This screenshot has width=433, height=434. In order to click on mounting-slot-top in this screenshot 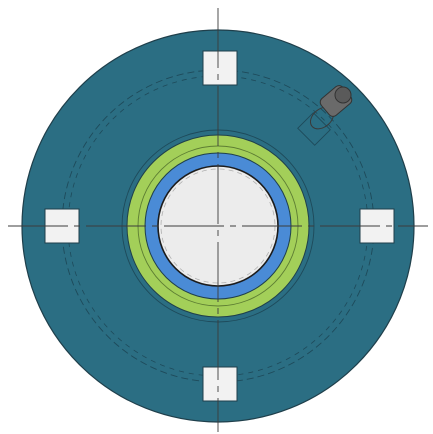, I will do `click(220, 68)`.